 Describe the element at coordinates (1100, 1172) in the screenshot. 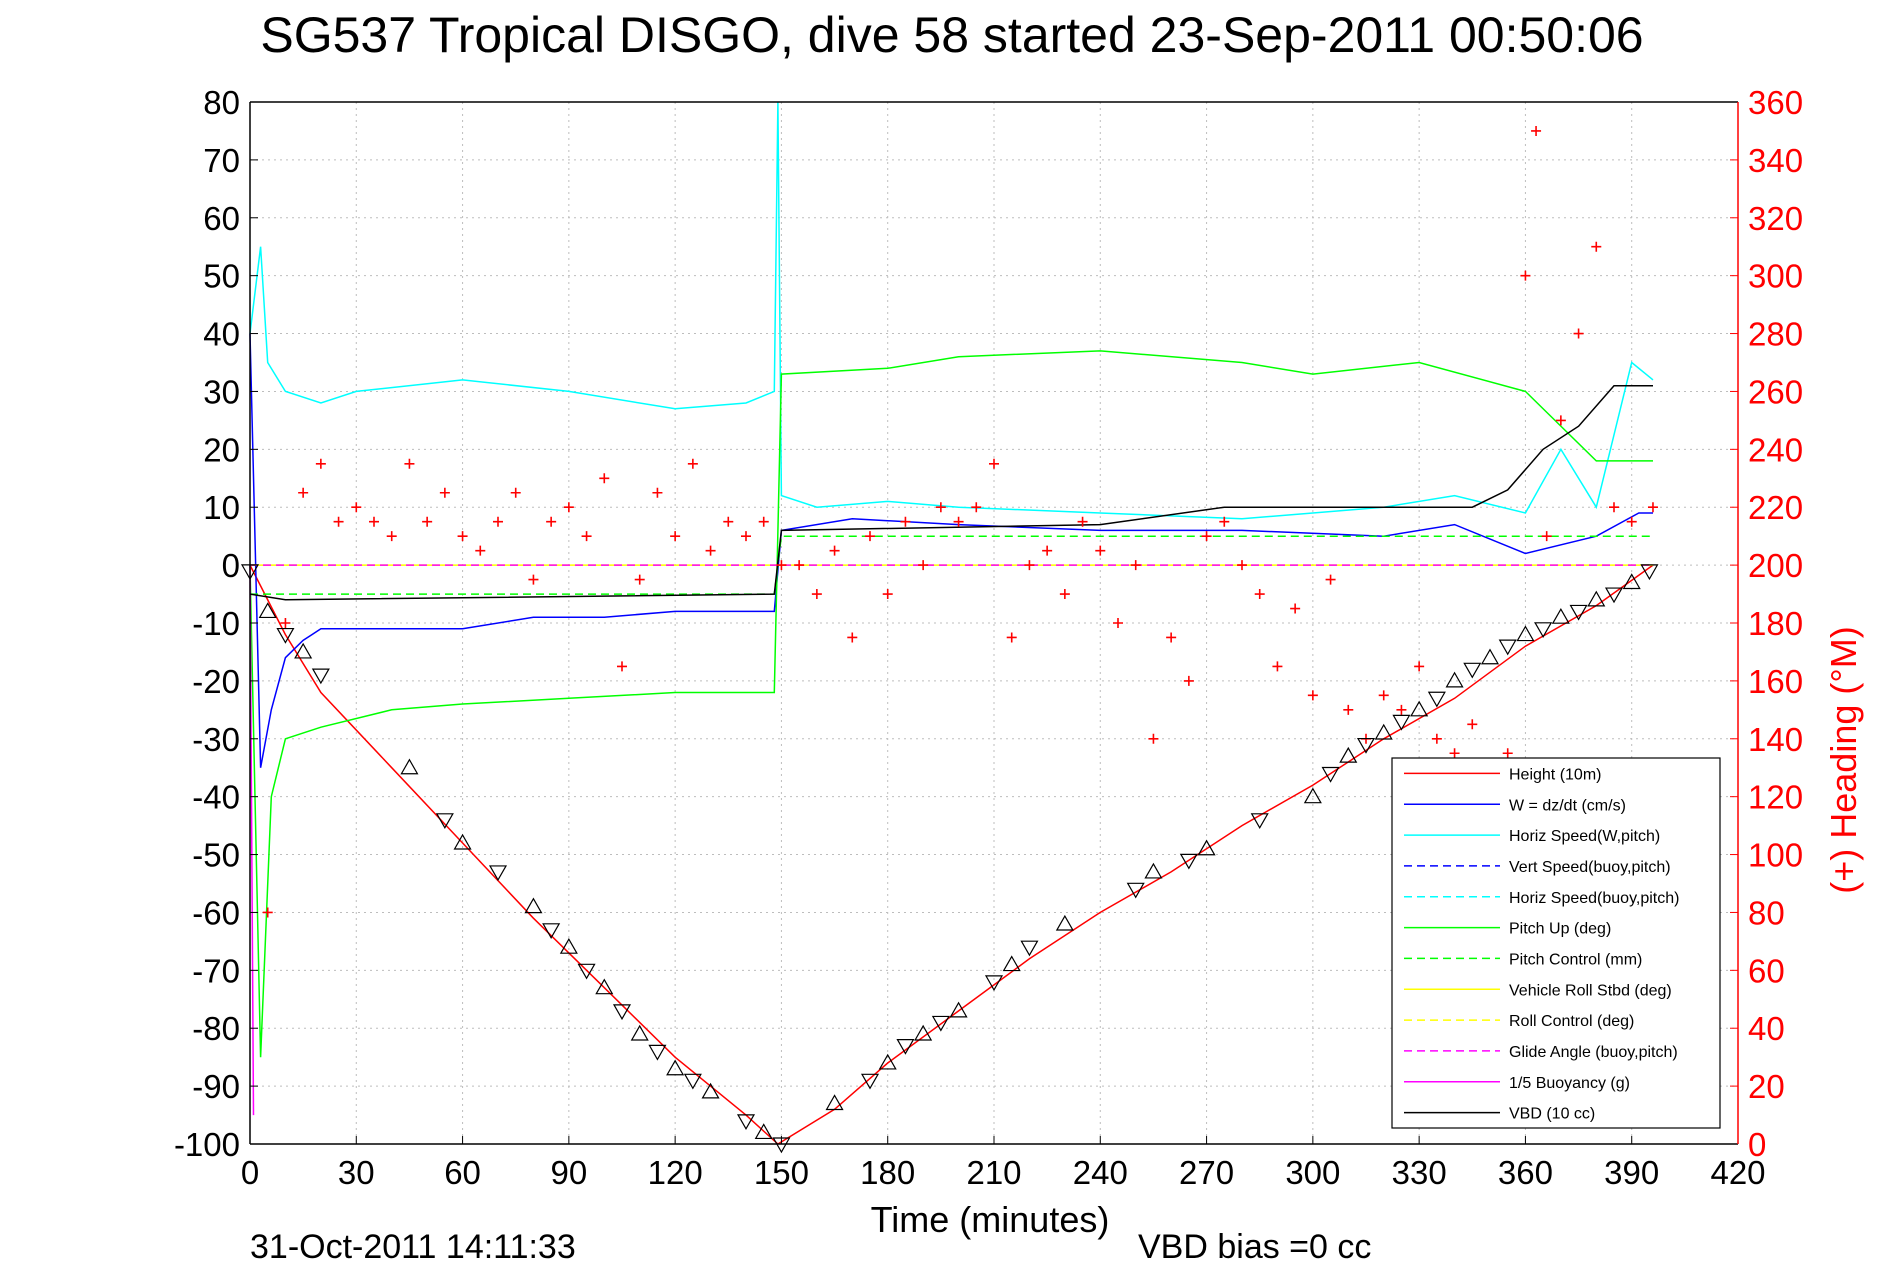

I see `x-tick-label: 240` at that location.